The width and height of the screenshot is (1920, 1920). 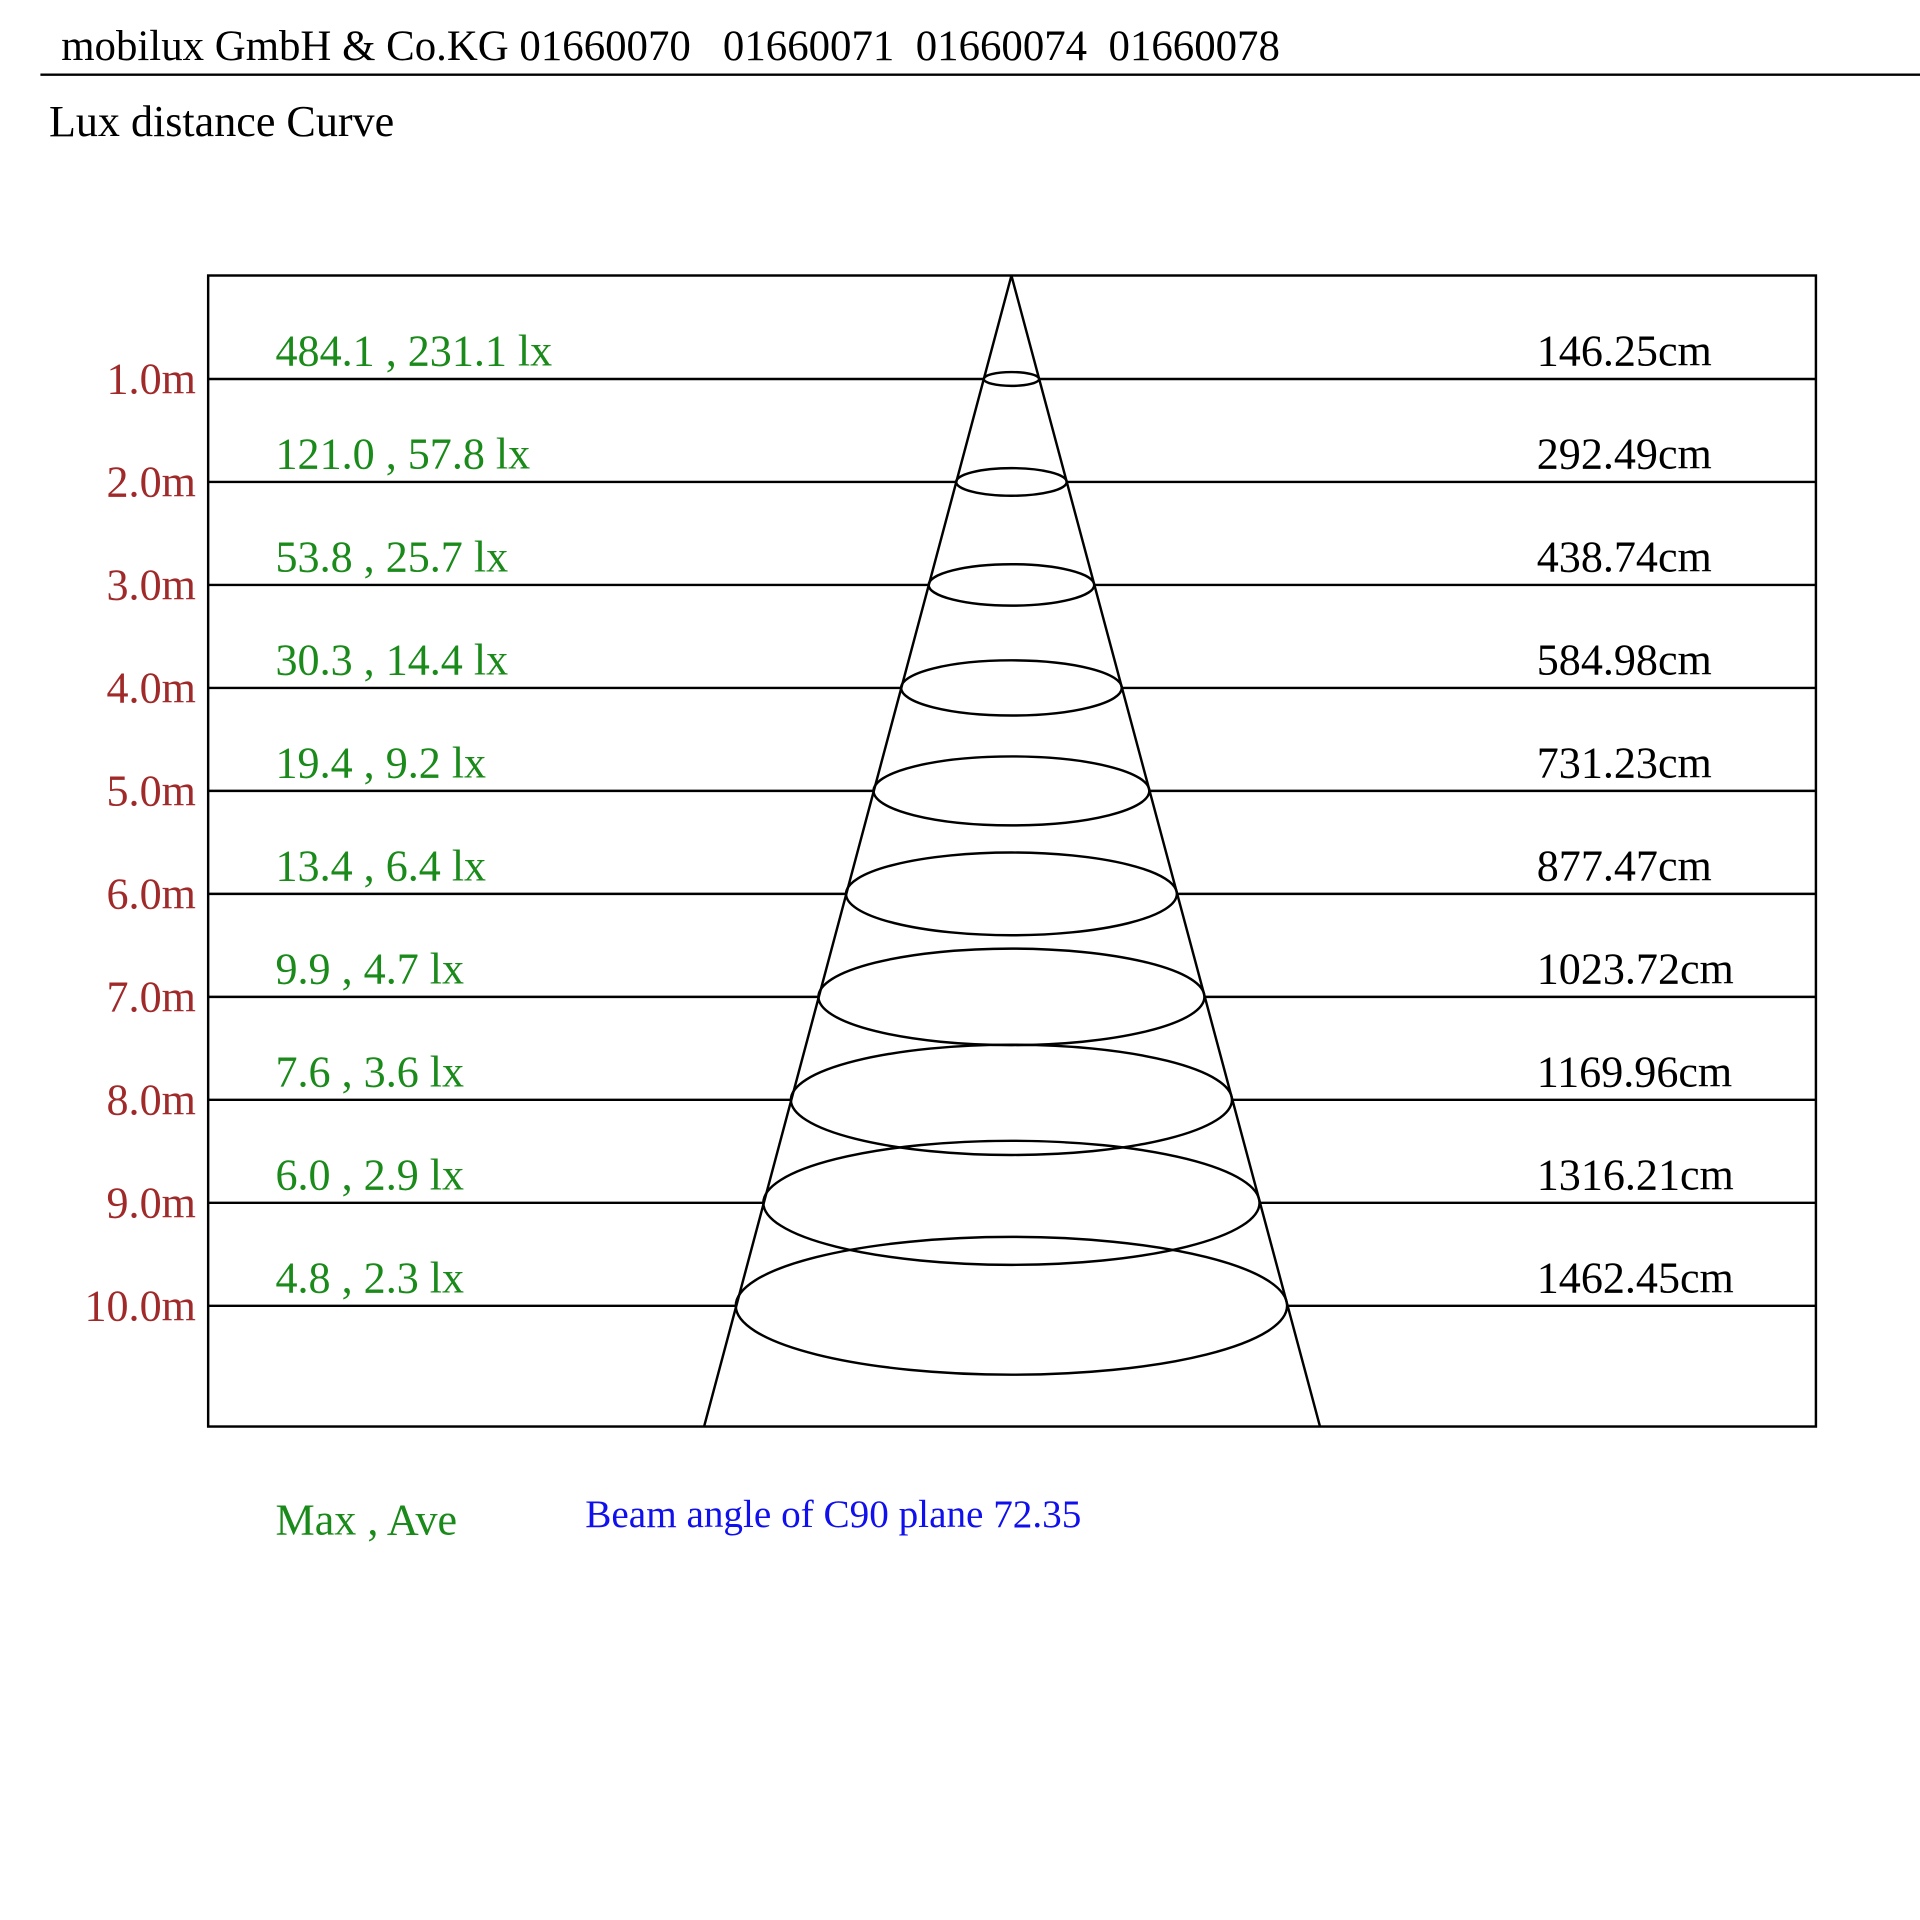 What do you see at coordinates (221, 121) in the screenshot?
I see `subtitle: Lux distance Curve` at bounding box center [221, 121].